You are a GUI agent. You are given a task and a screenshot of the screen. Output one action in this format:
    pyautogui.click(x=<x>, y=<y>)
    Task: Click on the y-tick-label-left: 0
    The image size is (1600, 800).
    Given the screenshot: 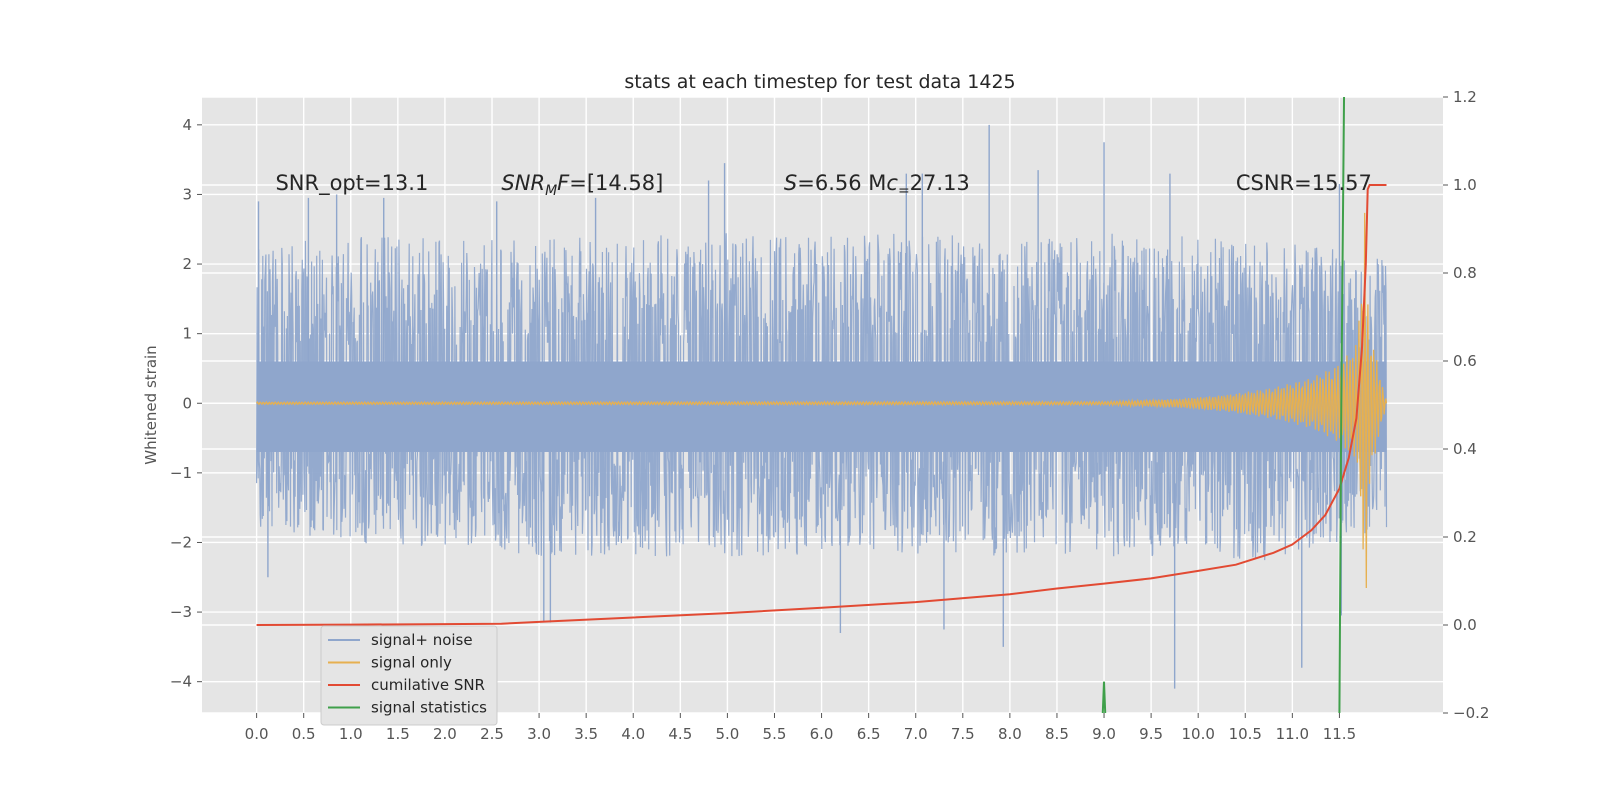 What is the action you would take?
    pyautogui.click(x=187, y=403)
    